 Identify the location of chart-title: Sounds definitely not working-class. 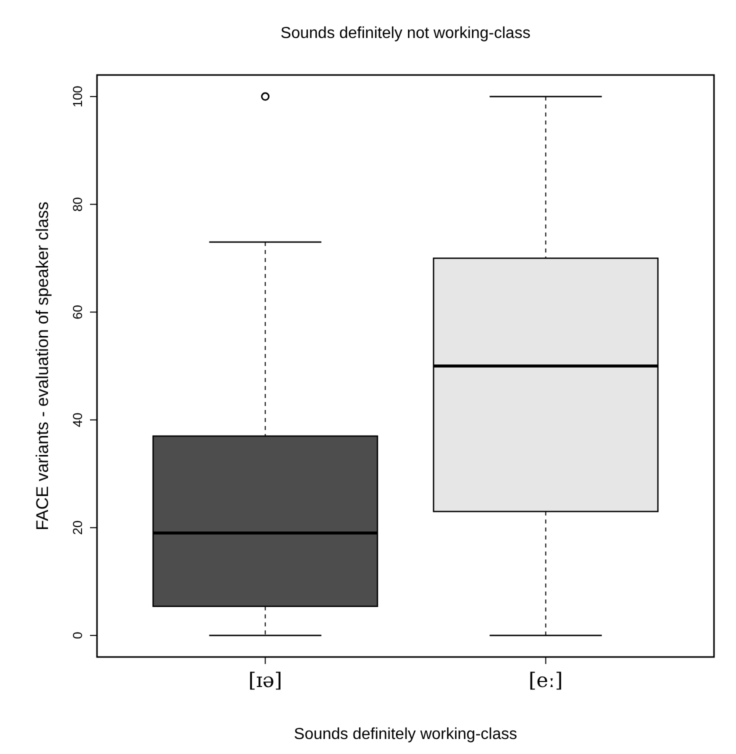
(405, 33).